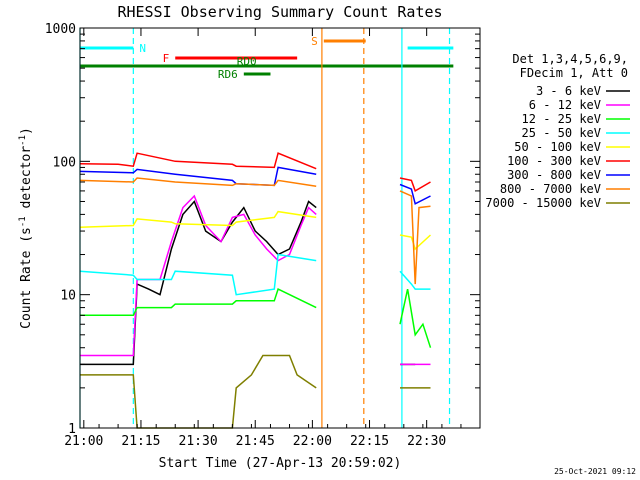 The width and height of the screenshot is (640, 480). I want to click on legend-label: 100 - 300 keV, so click(554, 161).